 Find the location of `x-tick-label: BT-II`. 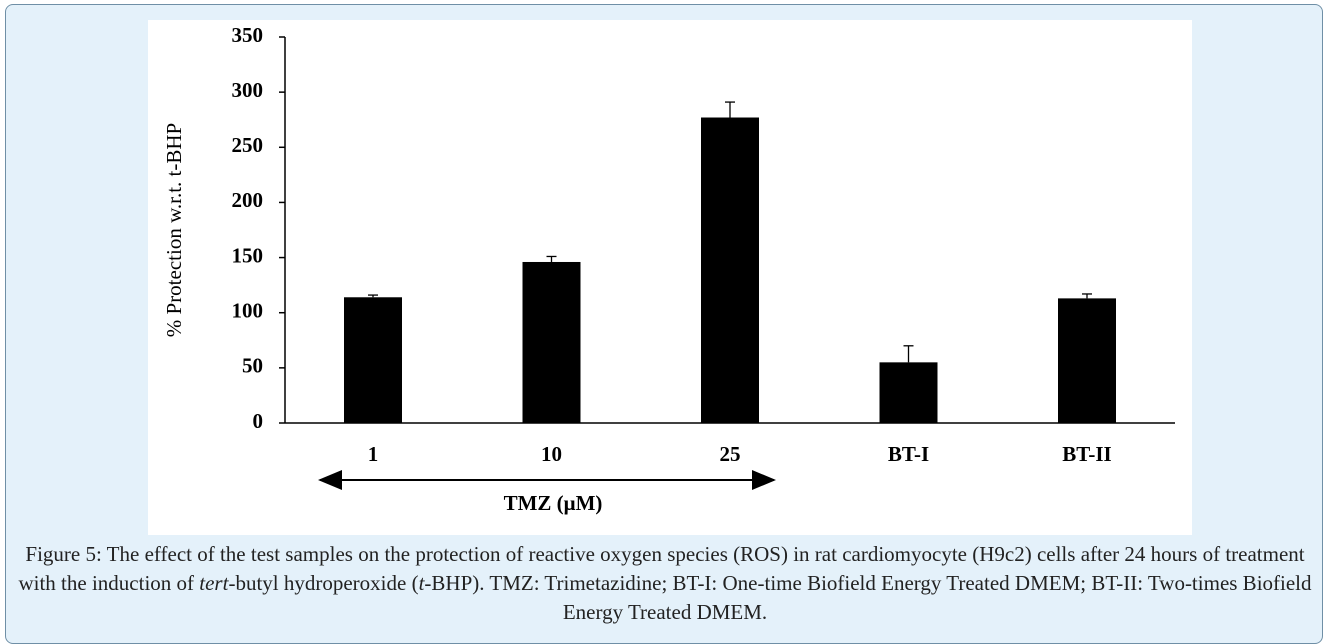

x-tick-label: BT-II is located at coordinates (1086, 454).